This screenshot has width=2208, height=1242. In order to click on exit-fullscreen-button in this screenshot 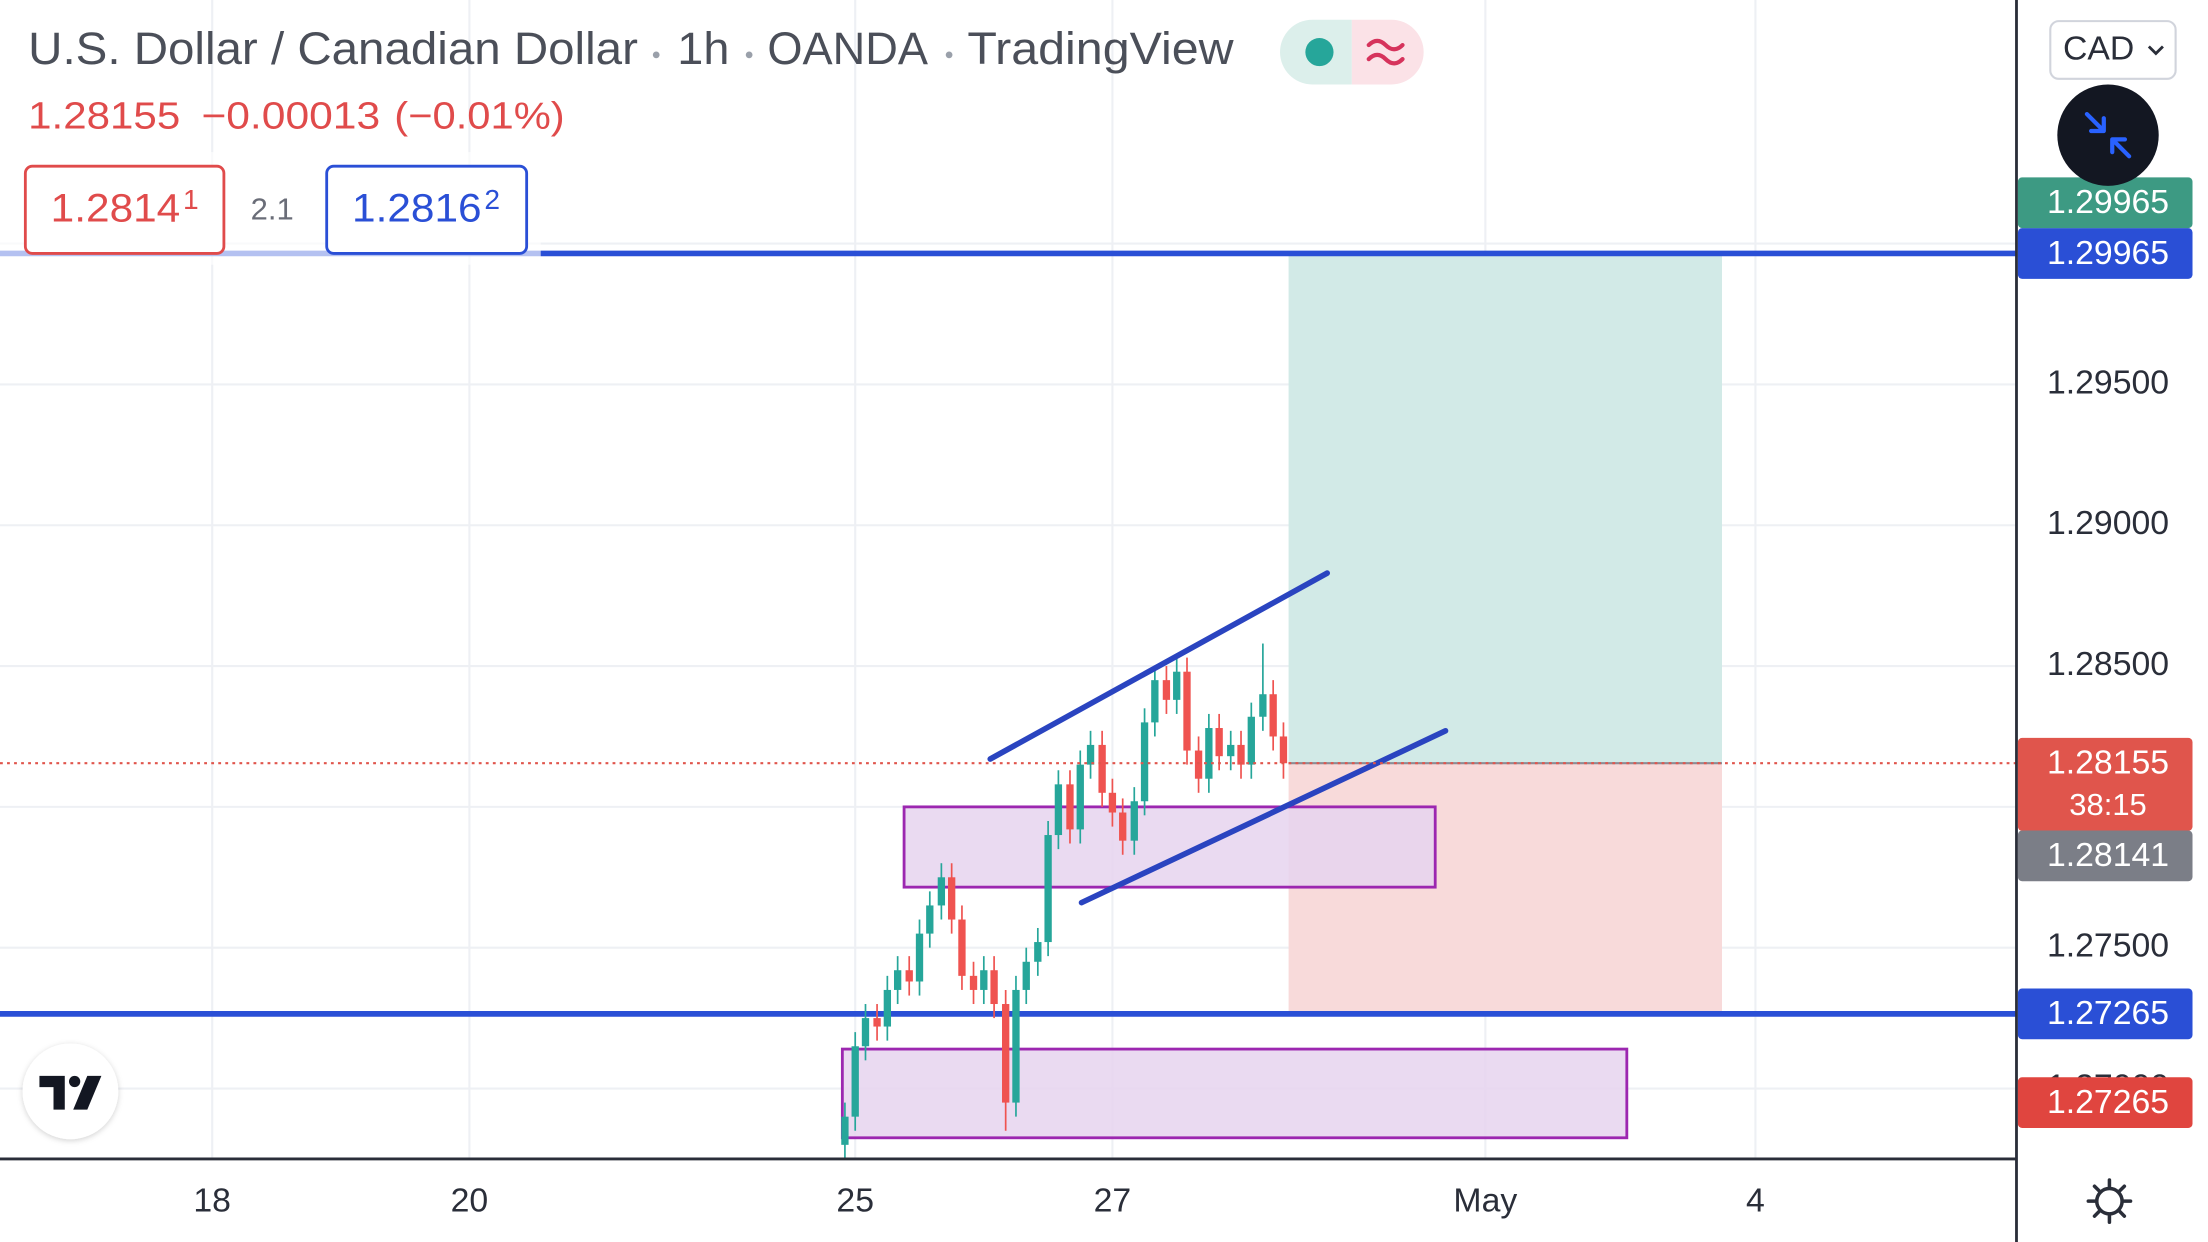, I will do `click(2108, 135)`.